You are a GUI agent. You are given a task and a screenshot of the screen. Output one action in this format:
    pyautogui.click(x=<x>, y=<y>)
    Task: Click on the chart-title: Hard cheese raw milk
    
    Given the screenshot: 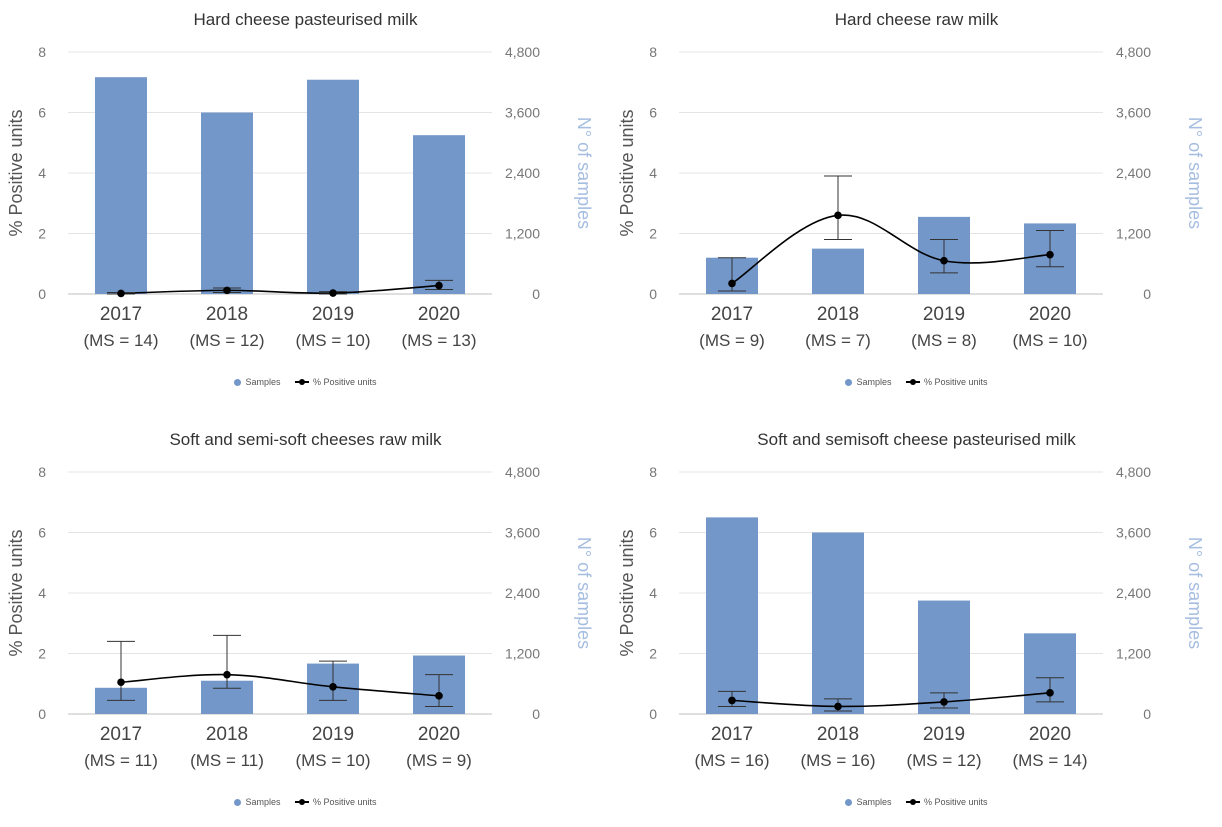 What is the action you would take?
    pyautogui.click(x=916, y=19)
    